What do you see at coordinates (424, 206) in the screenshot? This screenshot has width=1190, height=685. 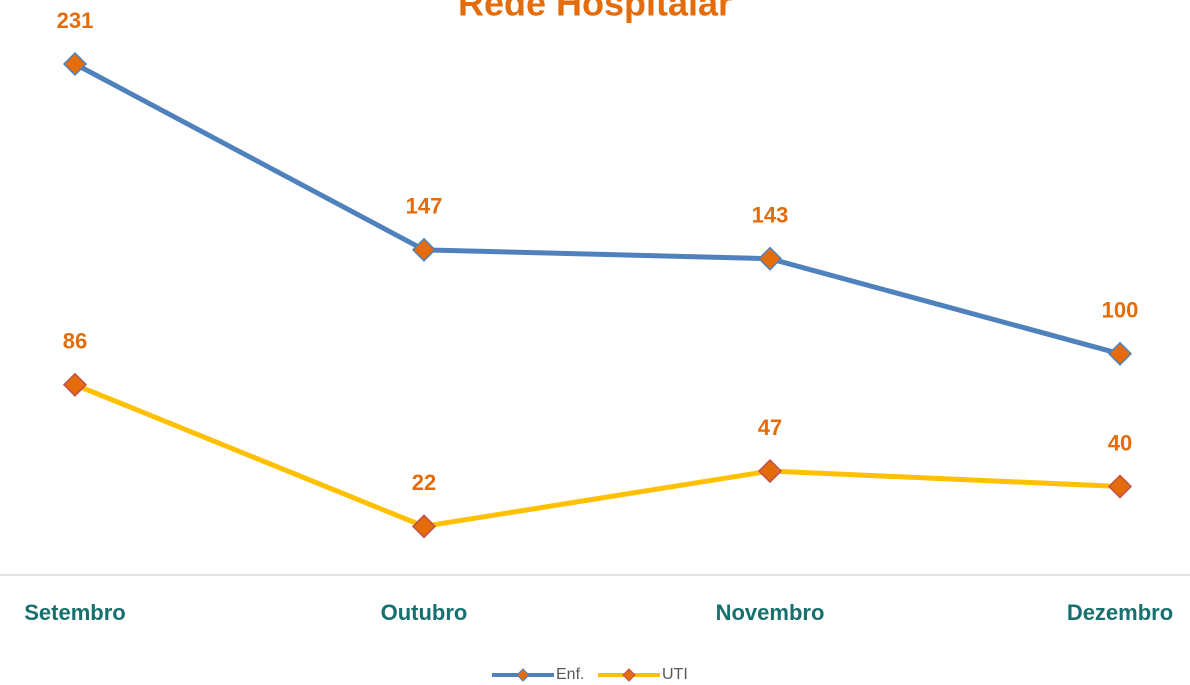 I see `data-label: 147` at bounding box center [424, 206].